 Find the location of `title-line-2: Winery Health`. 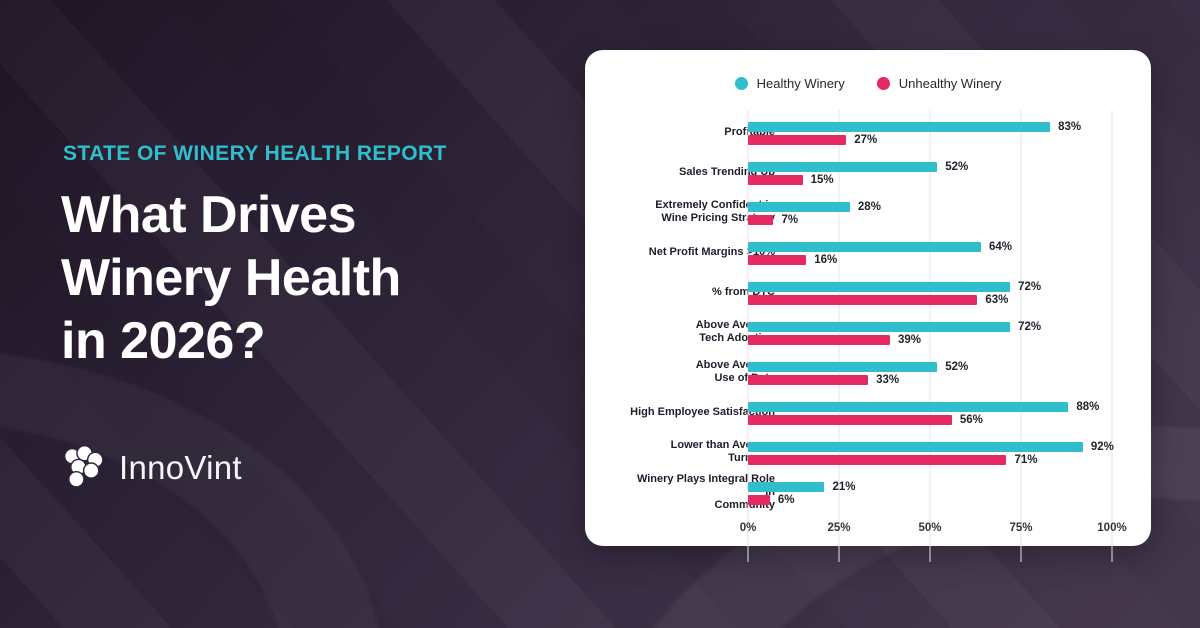

title-line-2: Winery Health is located at coordinates (231, 278).